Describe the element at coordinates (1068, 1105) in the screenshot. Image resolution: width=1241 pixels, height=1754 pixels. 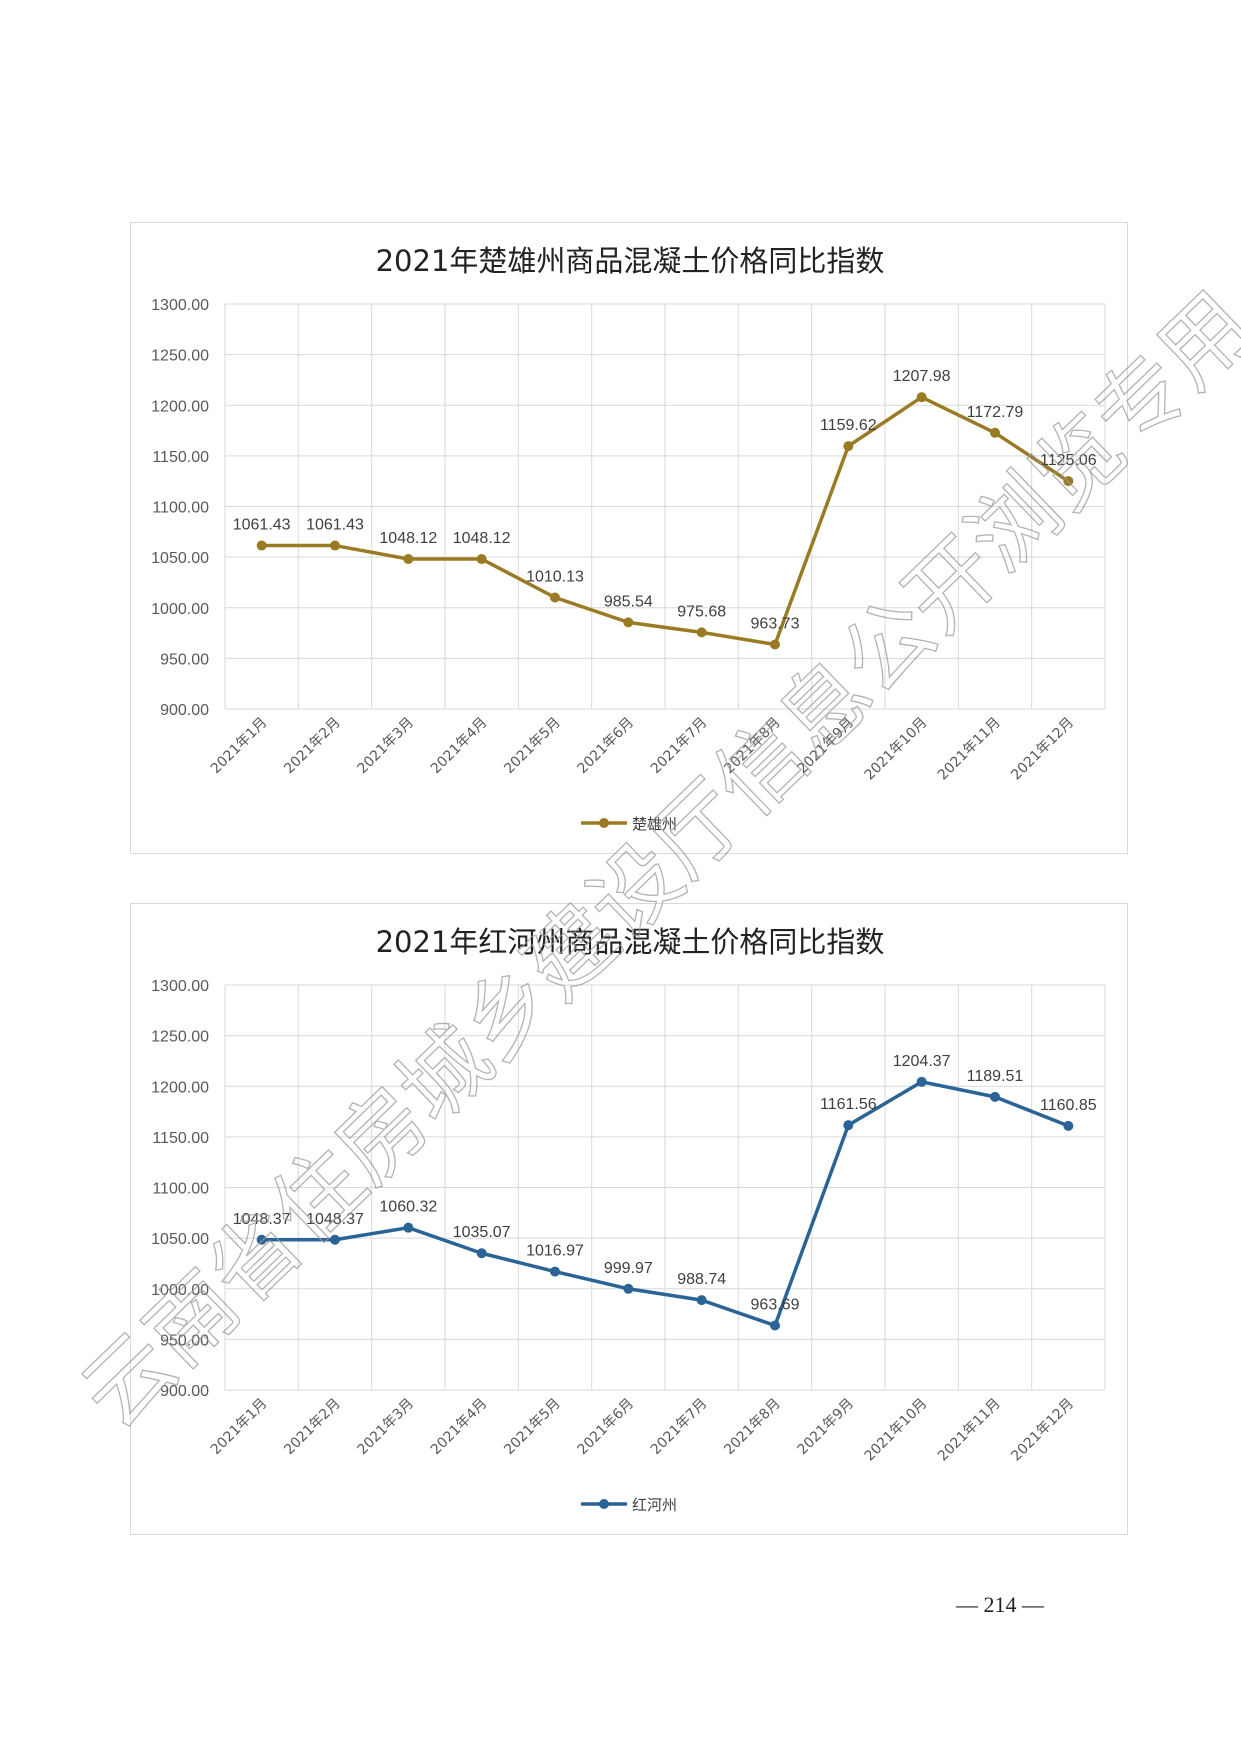
I see `data-label: 1160.85` at that location.